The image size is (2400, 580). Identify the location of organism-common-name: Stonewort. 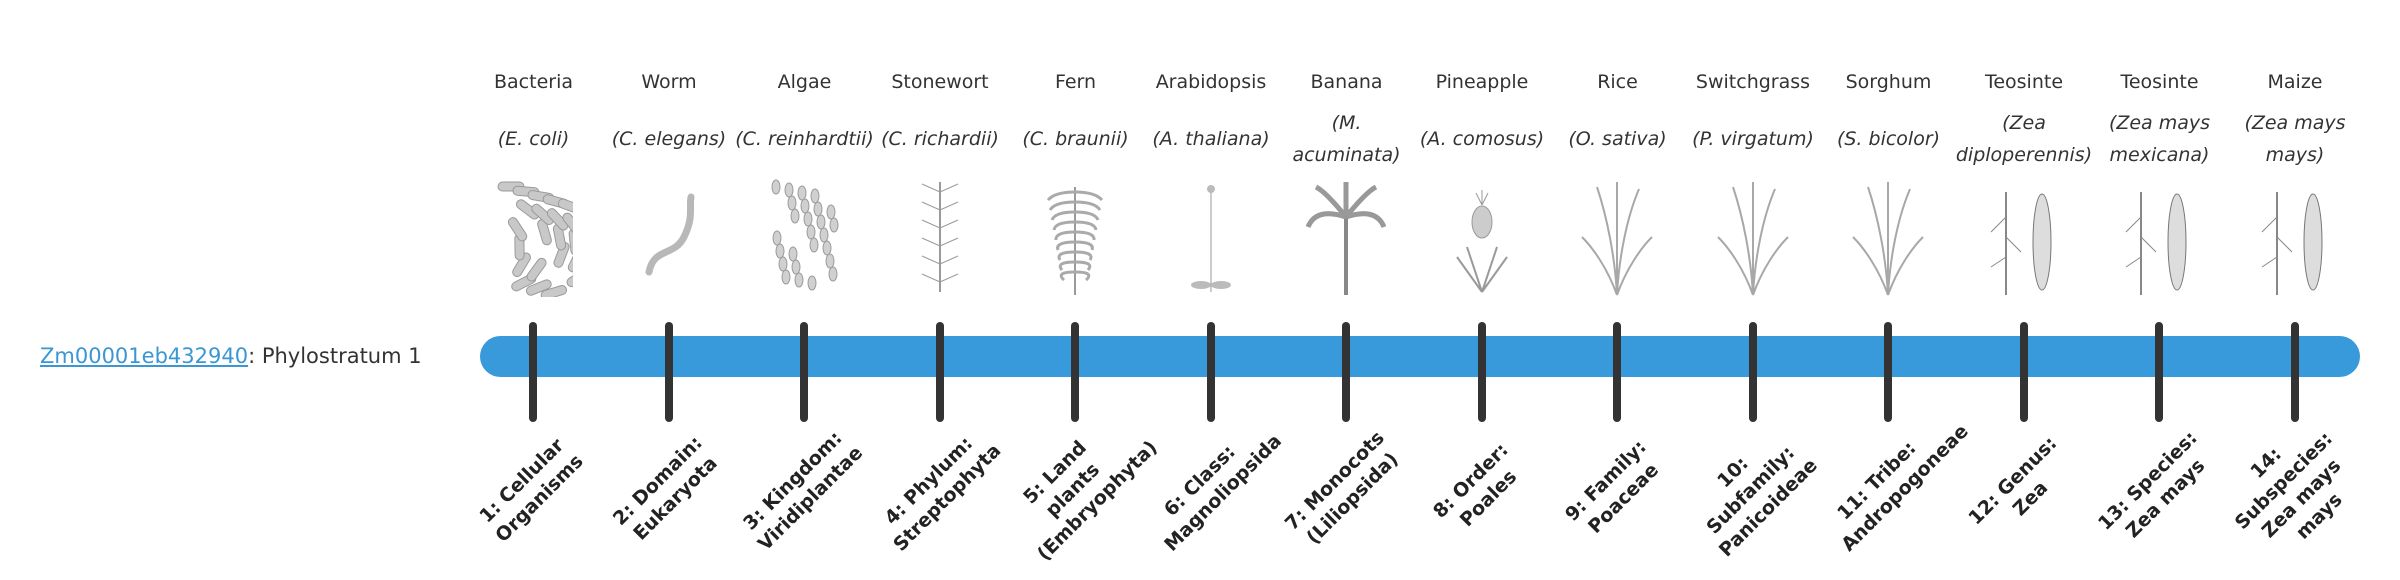
(940, 82).